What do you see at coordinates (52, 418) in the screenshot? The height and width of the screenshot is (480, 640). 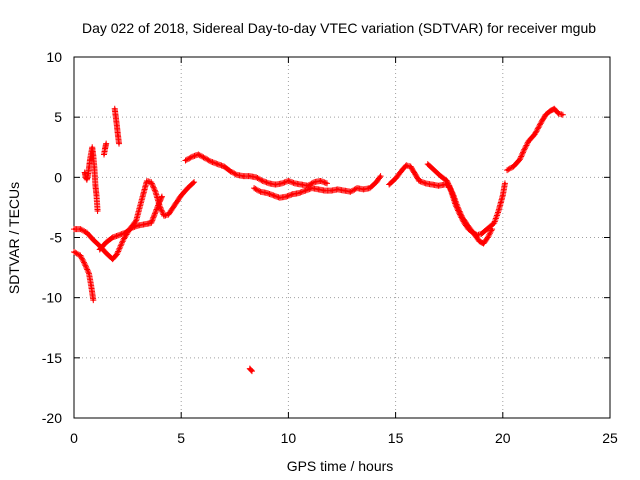 I see `y-tick-label: -20` at bounding box center [52, 418].